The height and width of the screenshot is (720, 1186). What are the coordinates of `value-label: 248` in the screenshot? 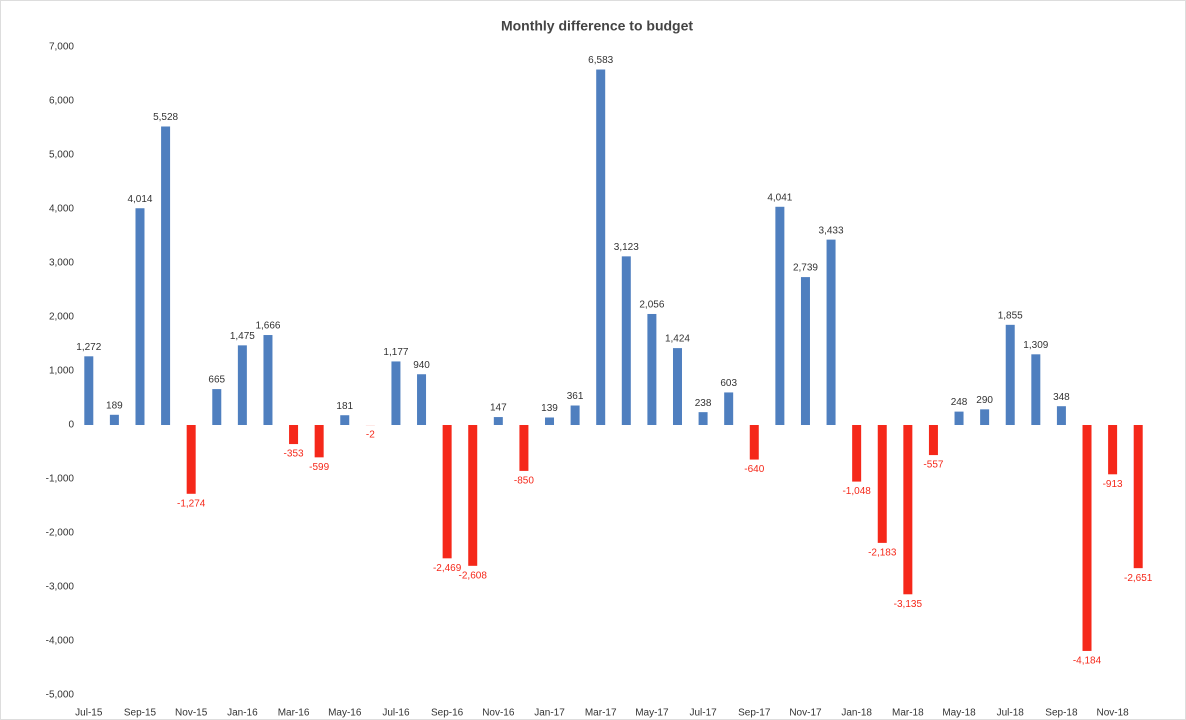 It's located at (959, 402).